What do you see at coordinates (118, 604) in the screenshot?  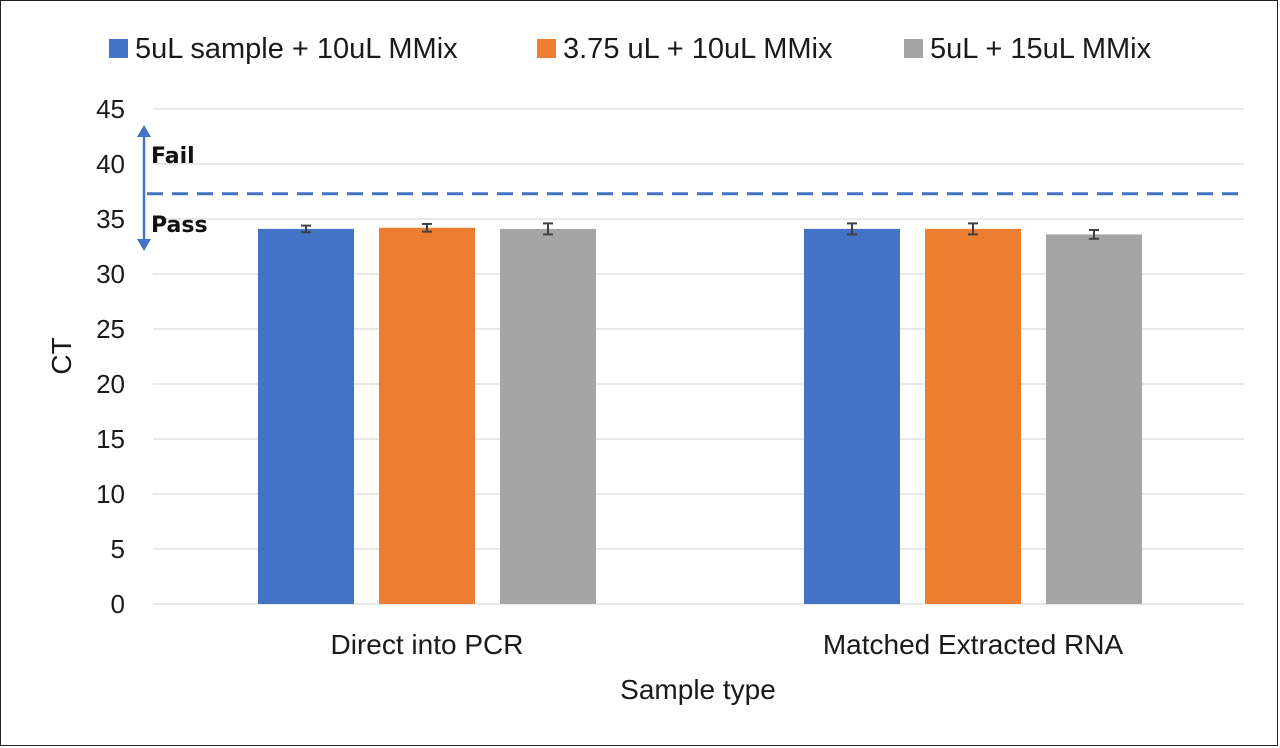 I see `y-tick-label: 0` at bounding box center [118, 604].